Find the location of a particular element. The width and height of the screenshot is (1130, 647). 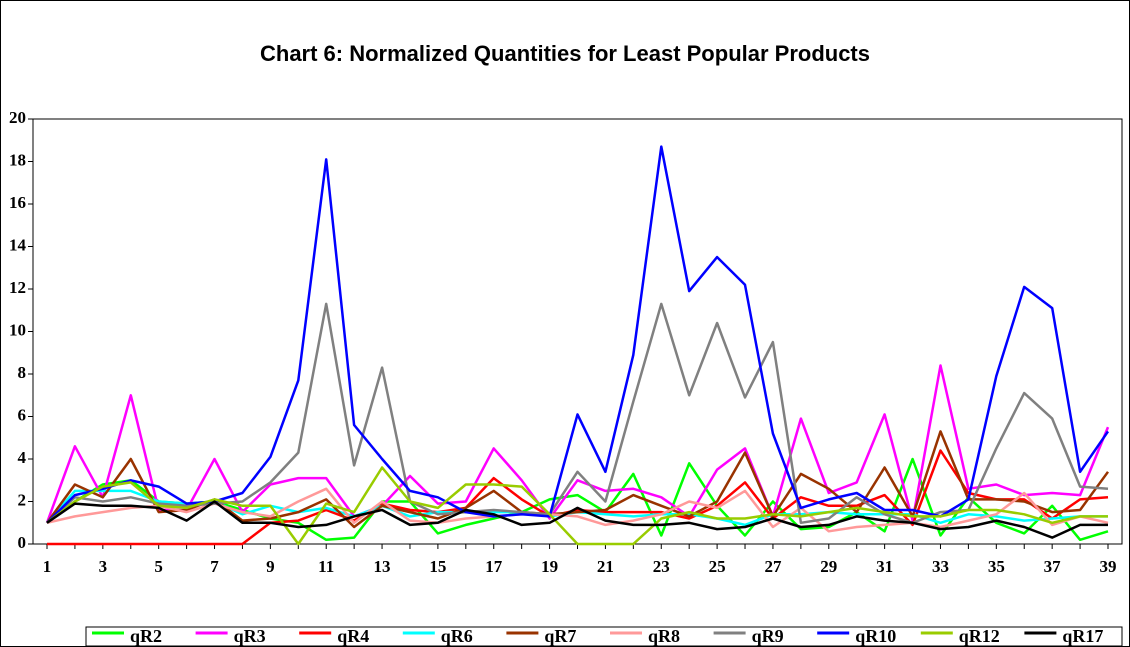

legend-label: qR2 is located at coordinates (146, 636).